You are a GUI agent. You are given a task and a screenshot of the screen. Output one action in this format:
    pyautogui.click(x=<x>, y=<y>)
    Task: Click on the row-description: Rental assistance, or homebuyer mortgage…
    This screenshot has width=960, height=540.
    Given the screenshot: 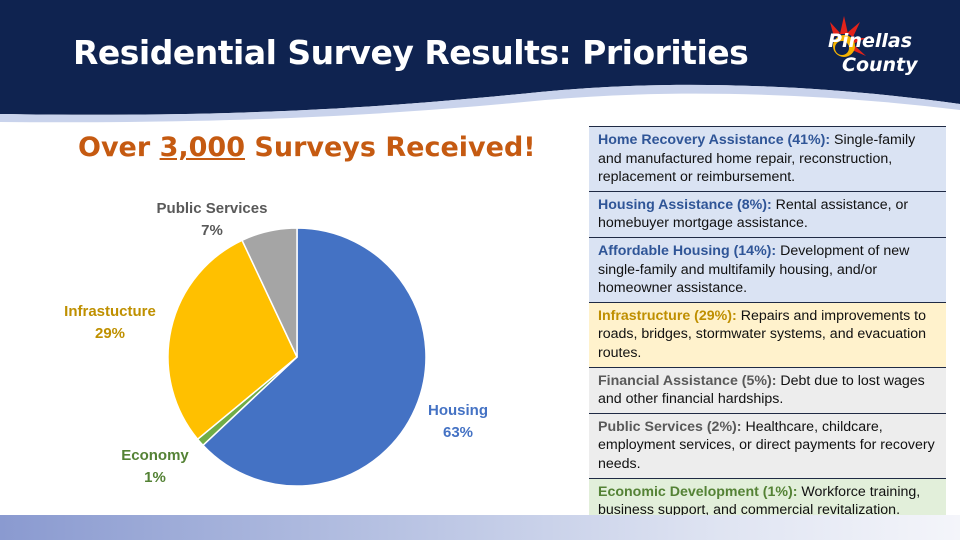 What is the action you would take?
    pyautogui.click(x=753, y=214)
    